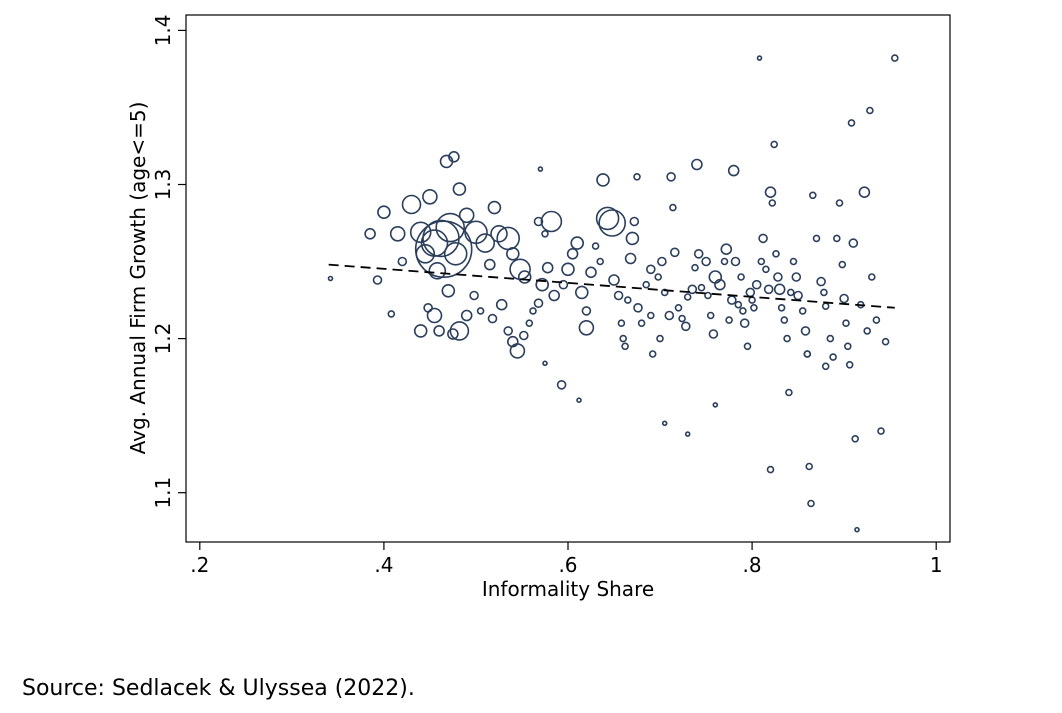  Describe the element at coordinates (936, 565) in the screenshot. I see `x-tick-label: 1` at that location.